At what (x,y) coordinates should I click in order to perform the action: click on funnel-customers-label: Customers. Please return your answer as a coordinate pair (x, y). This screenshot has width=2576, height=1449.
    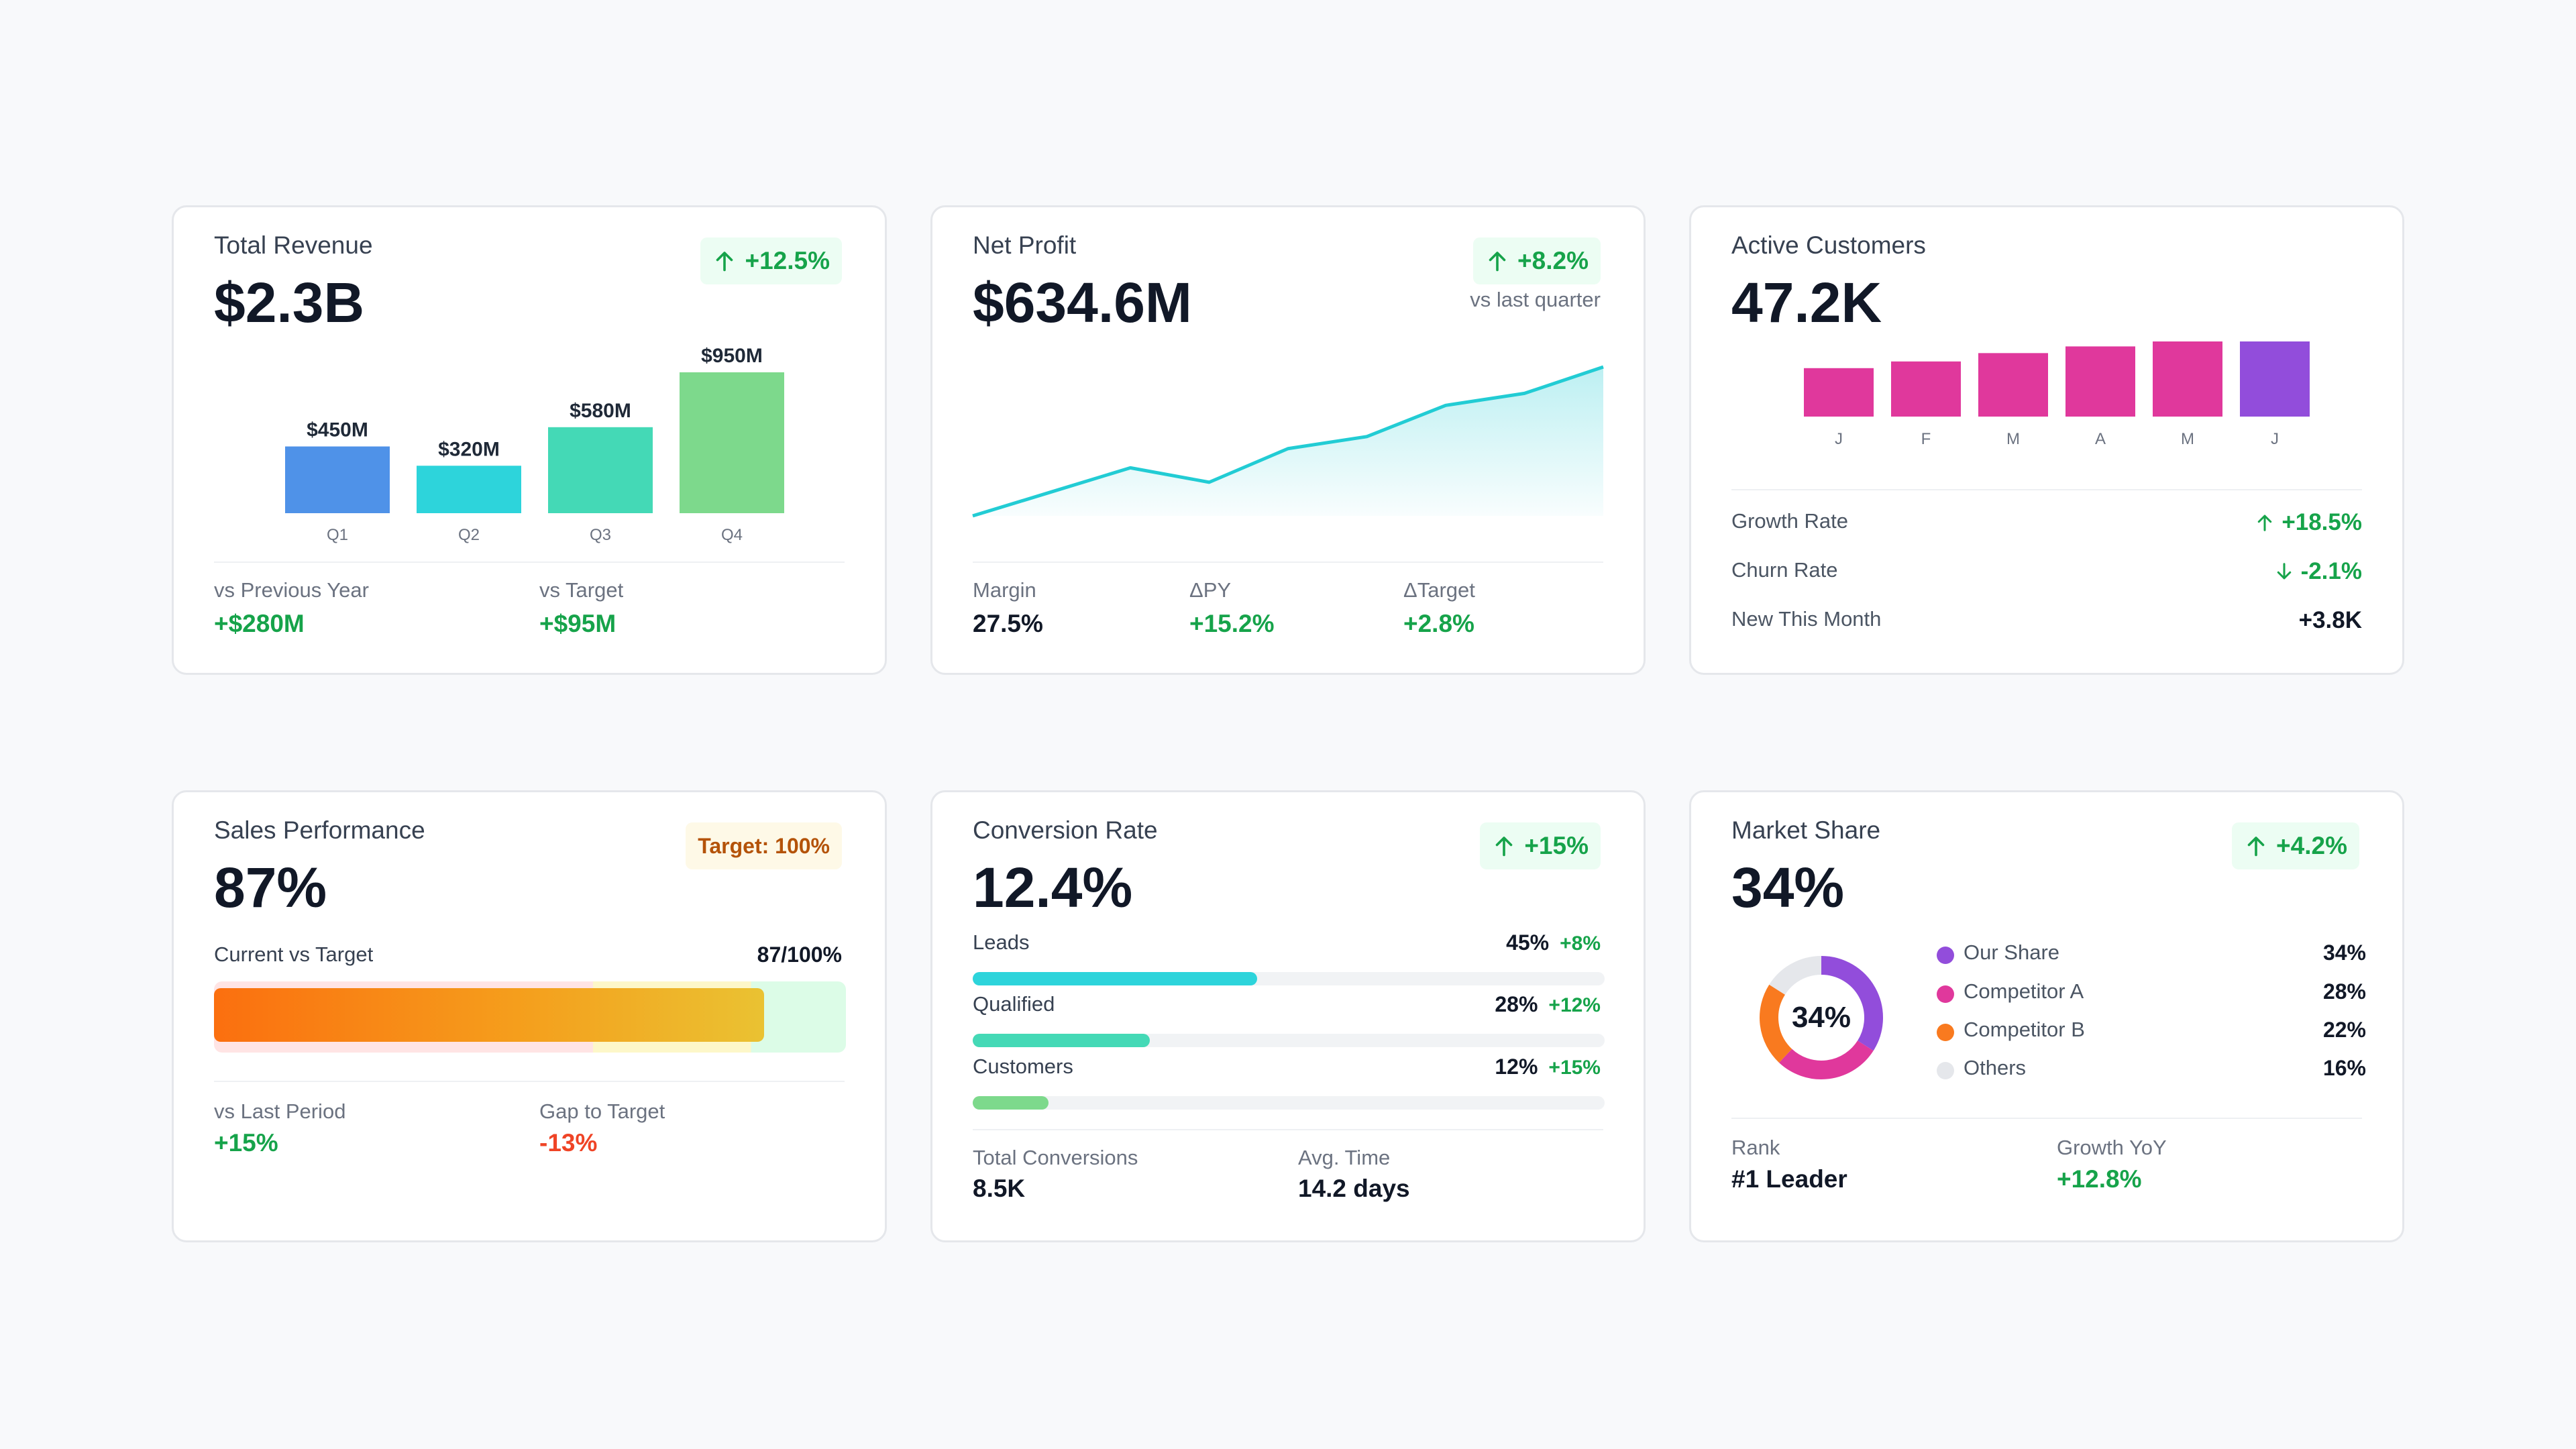
    Looking at the image, I should click on (1023, 1066).